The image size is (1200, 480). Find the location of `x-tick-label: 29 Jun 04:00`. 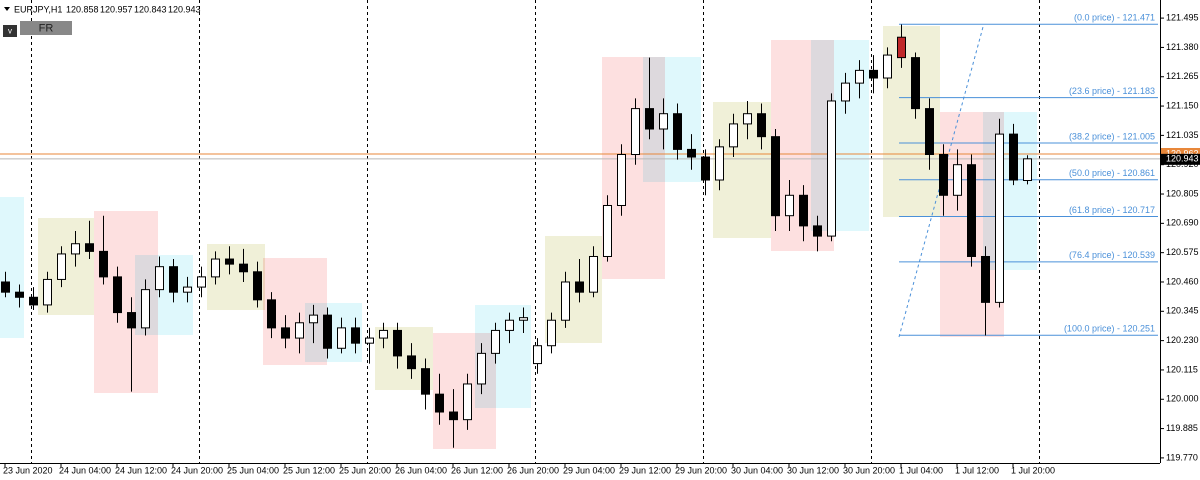

x-tick-label: 29 Jun 04:00 is located at coordinates (589, 470).